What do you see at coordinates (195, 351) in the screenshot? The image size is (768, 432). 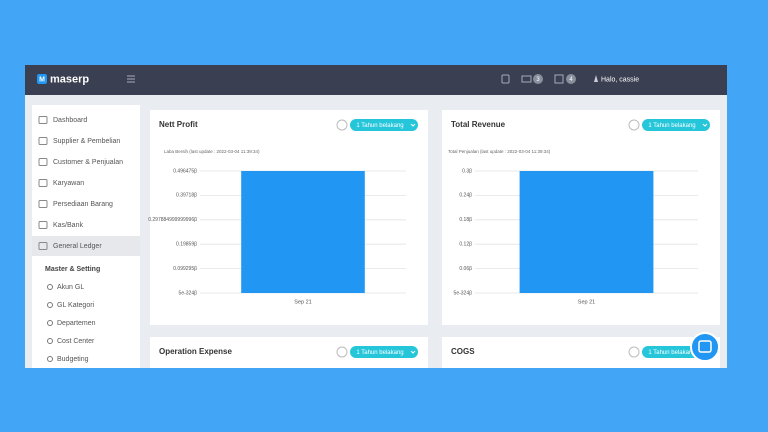 I see `card-title: Operation Expense` at bounding box center [195, 351].